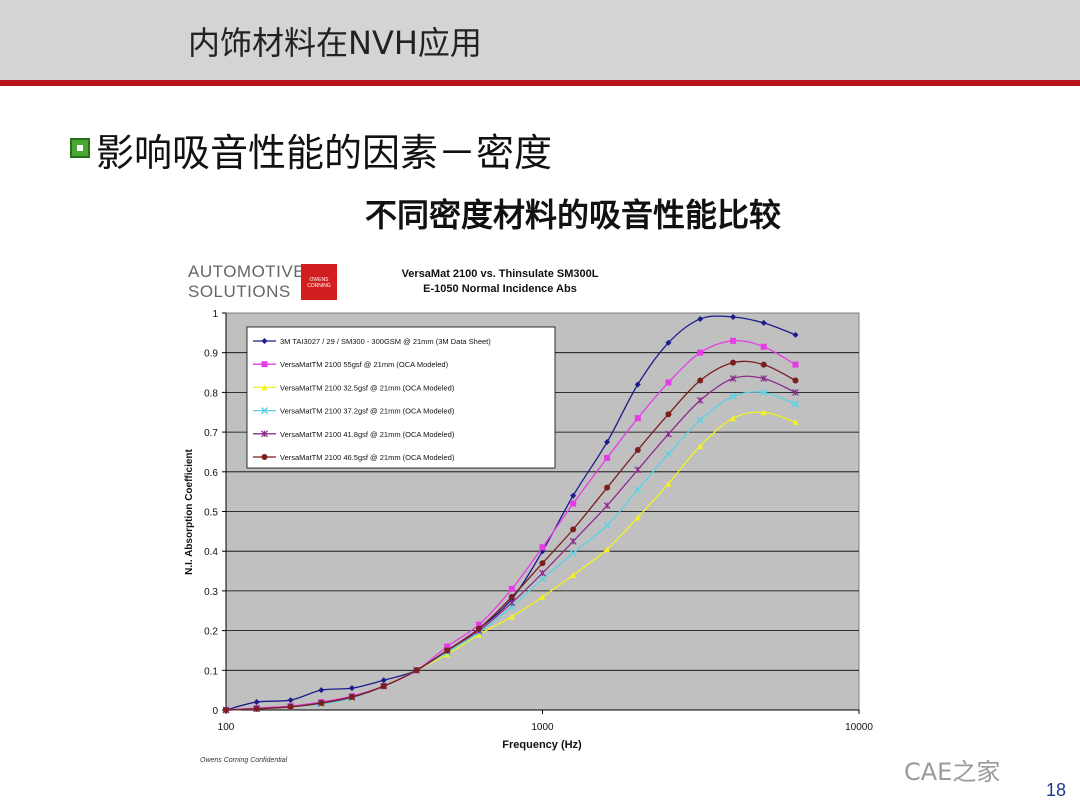 The height and width of the screenshot is (810, 1080). What do you see at coordinates (244, 760) in the screenshot?
I see `confidential-note: Owens Corning Confidential` at bounding box center [244, 760].